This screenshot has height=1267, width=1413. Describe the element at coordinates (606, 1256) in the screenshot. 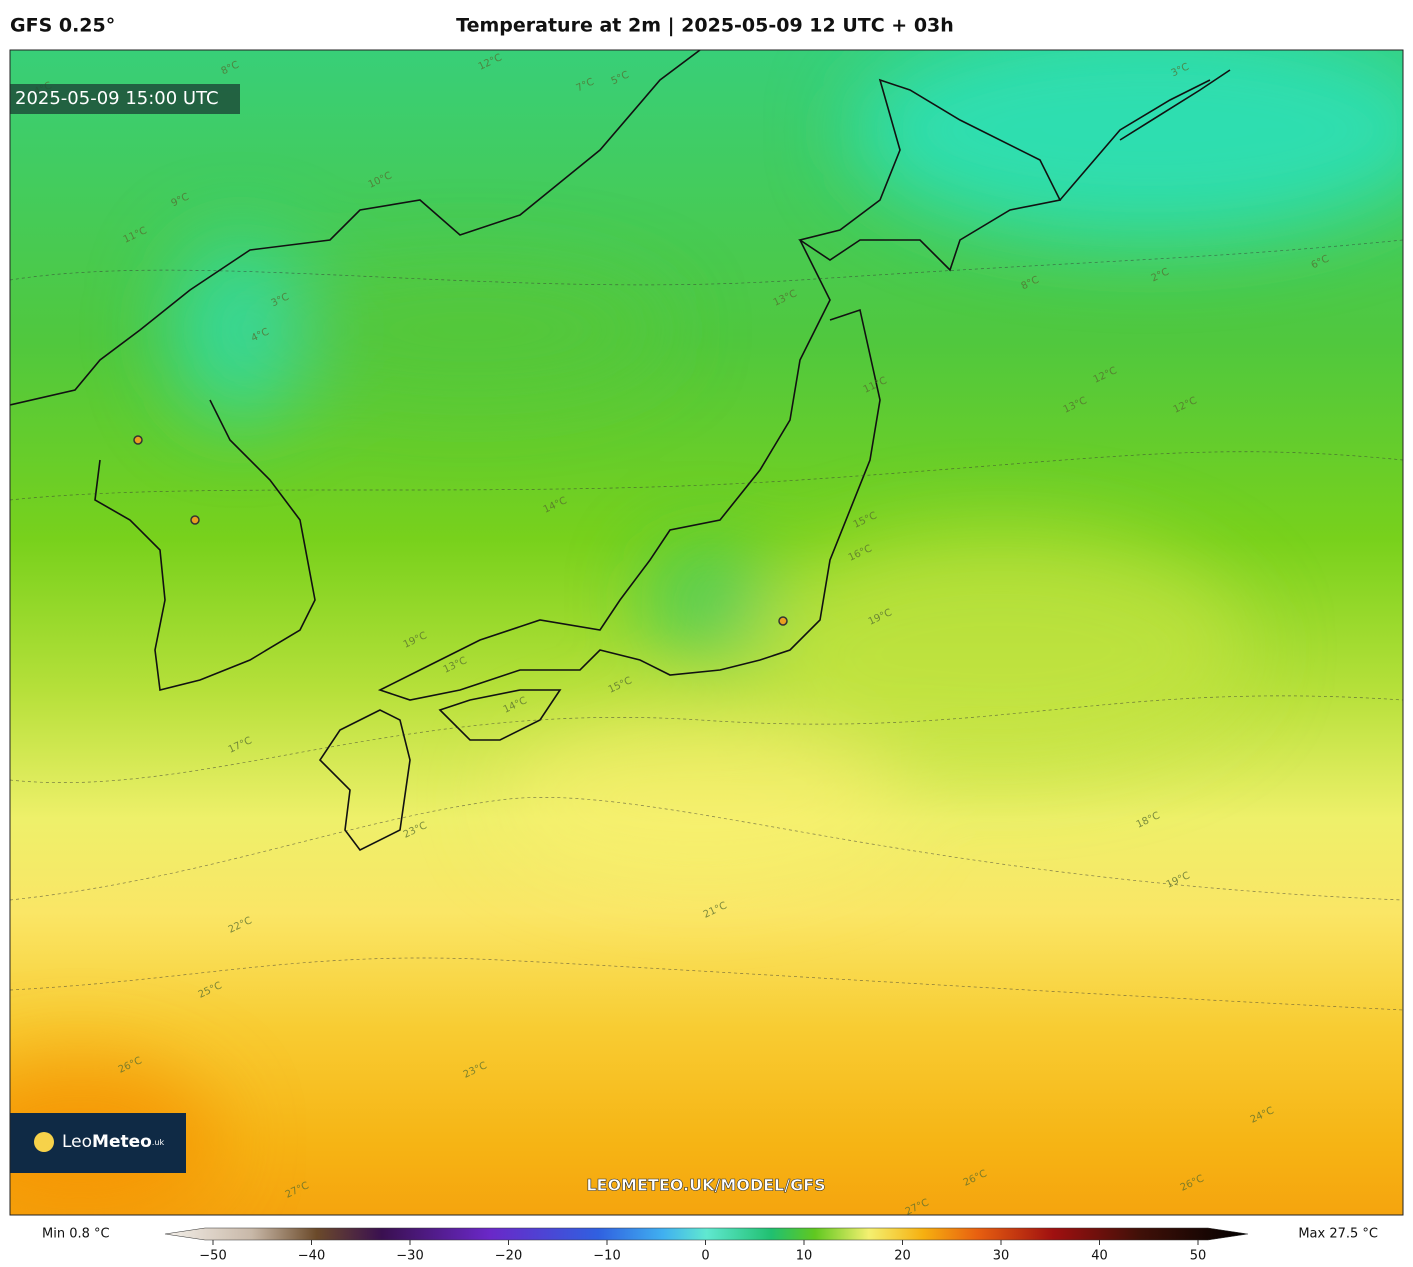

I see `colorbar-tick-label: −10` at that location.